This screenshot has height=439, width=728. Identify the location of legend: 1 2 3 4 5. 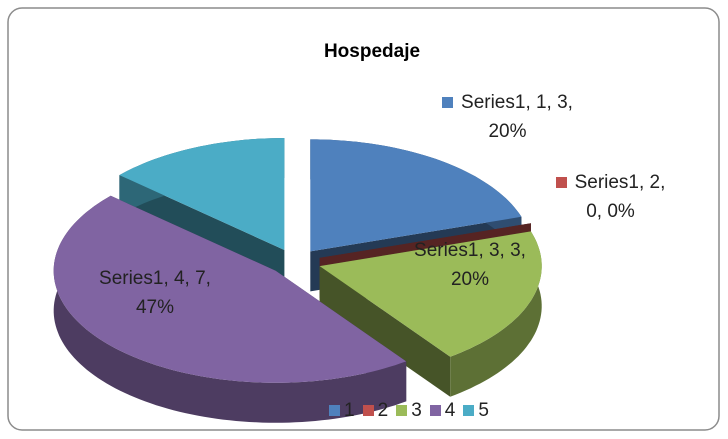
(364, 411).